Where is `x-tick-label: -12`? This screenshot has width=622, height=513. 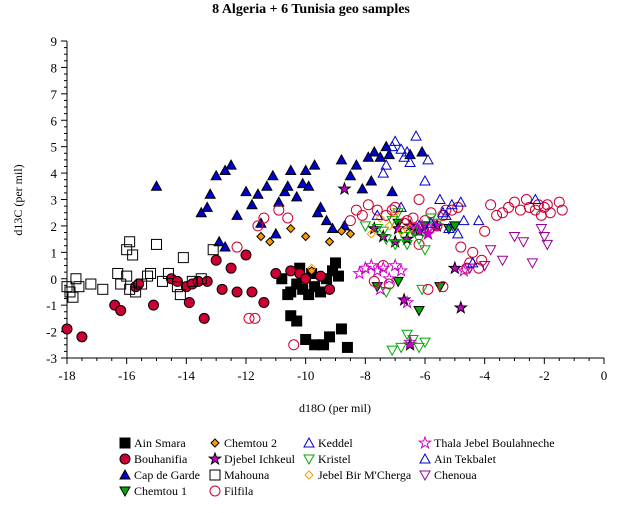 x-tick-label: -12 is located at coordinates (245, 375).